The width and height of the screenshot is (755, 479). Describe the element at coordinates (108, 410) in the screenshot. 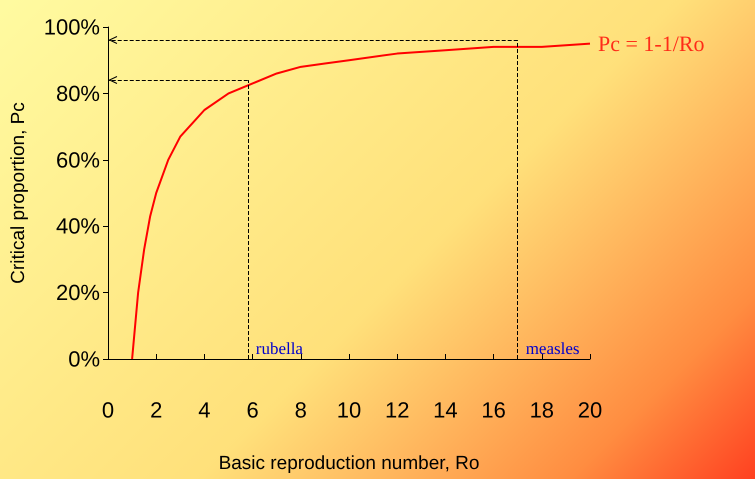

I see `x-tick-label: 0` at that location.